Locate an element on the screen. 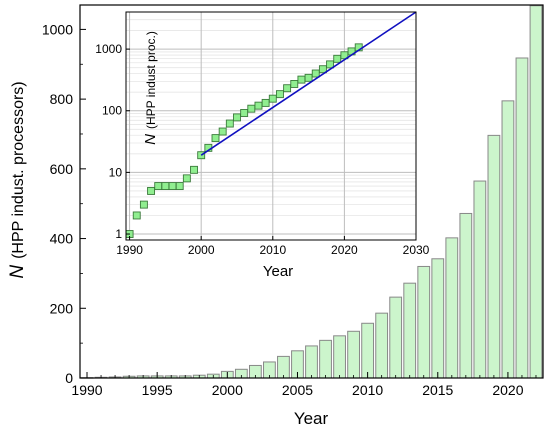 This screenshot has width=550, height=432. inset-point-1993 is located at coordinates (151, 190).